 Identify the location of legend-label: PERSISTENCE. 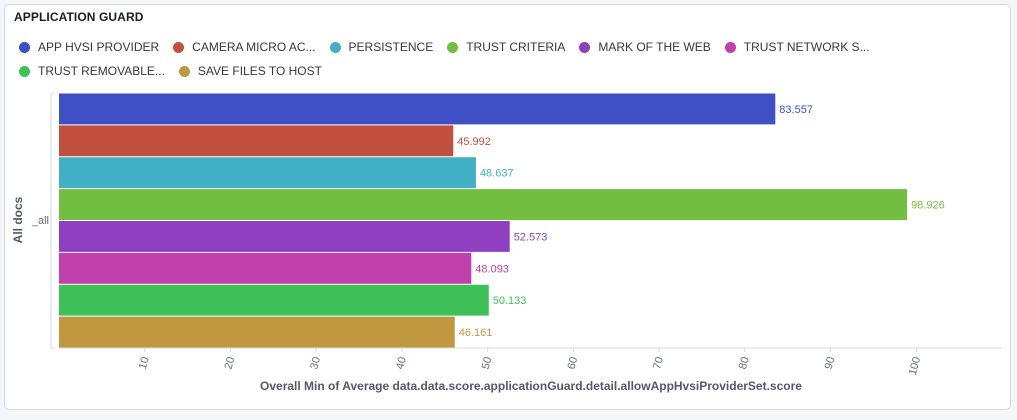
(391, 47).